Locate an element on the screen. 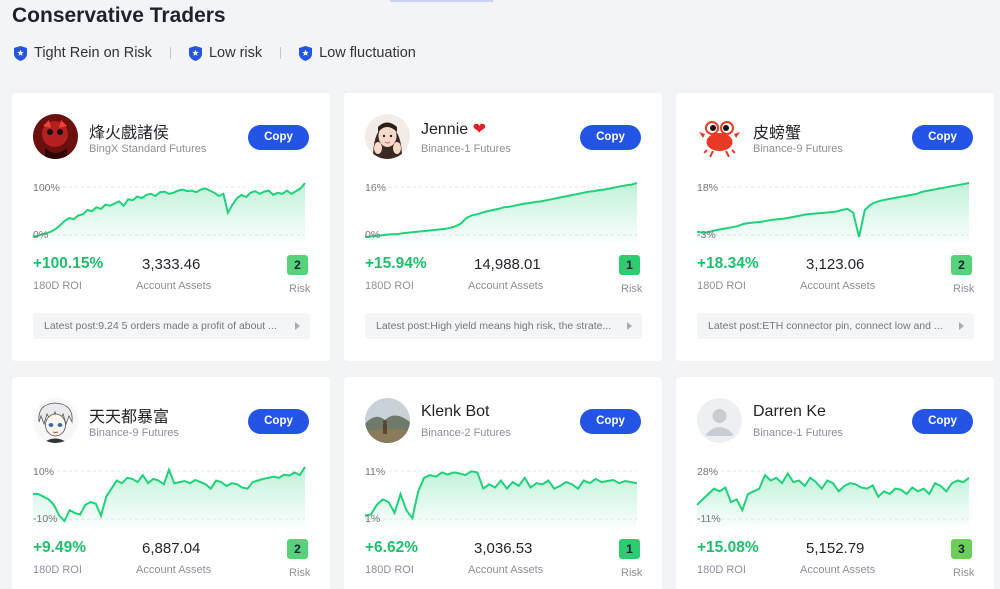 The height and width of the screenshot is (589, 1000). landscape-avatar is located at coordinates (387, 420).